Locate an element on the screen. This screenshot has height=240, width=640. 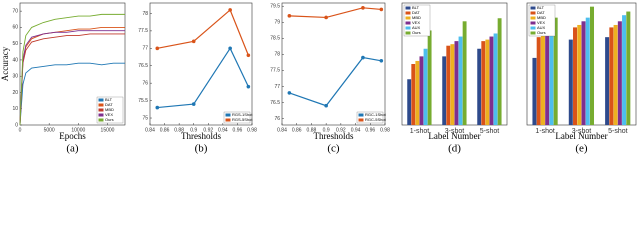
x-tick-label: 0.88 is located at coordinates (179, 130).